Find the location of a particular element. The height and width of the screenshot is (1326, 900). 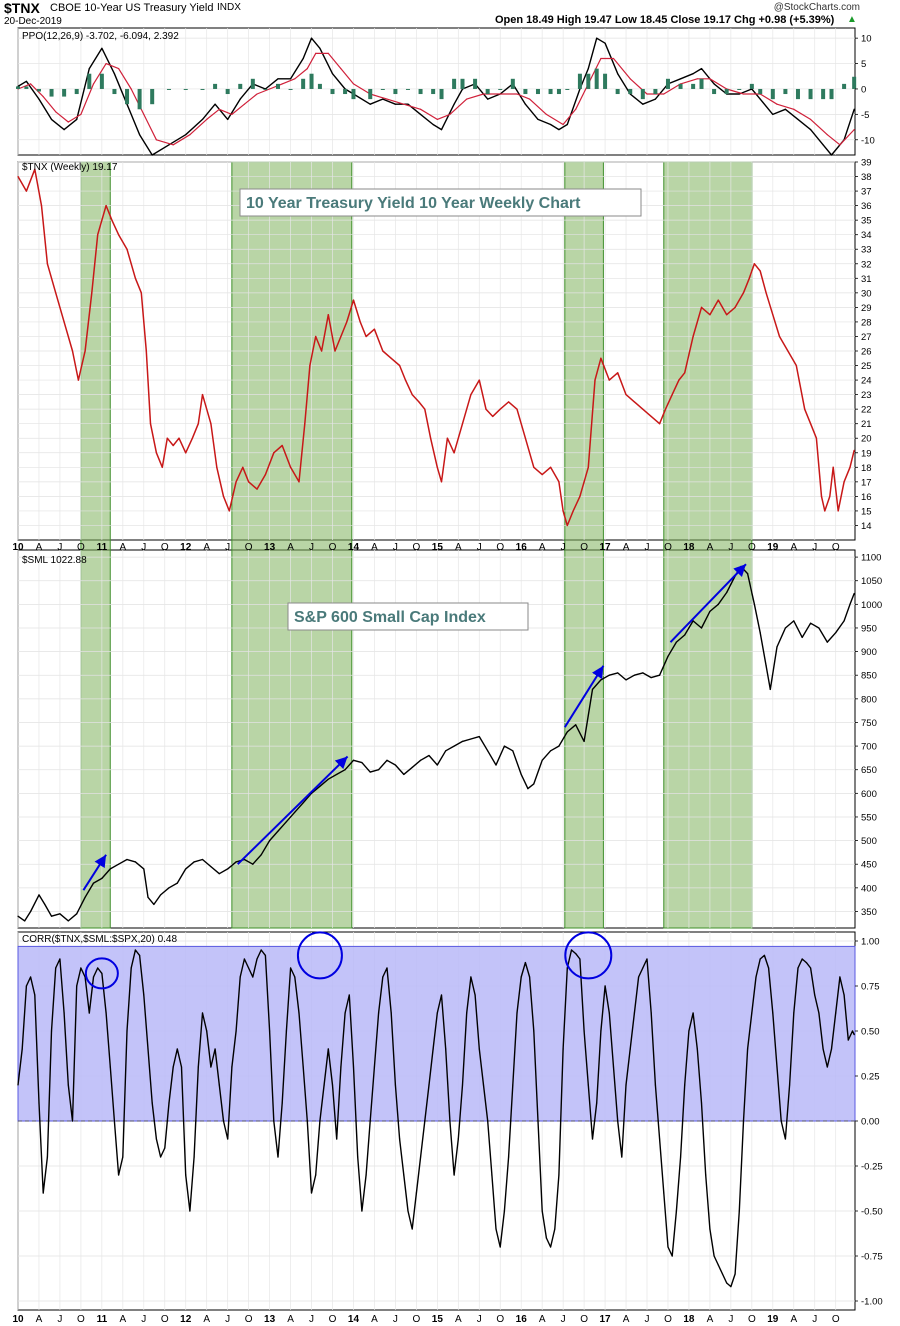

y-tick-label-ppo: 10 is located at coordinates (866, 39).